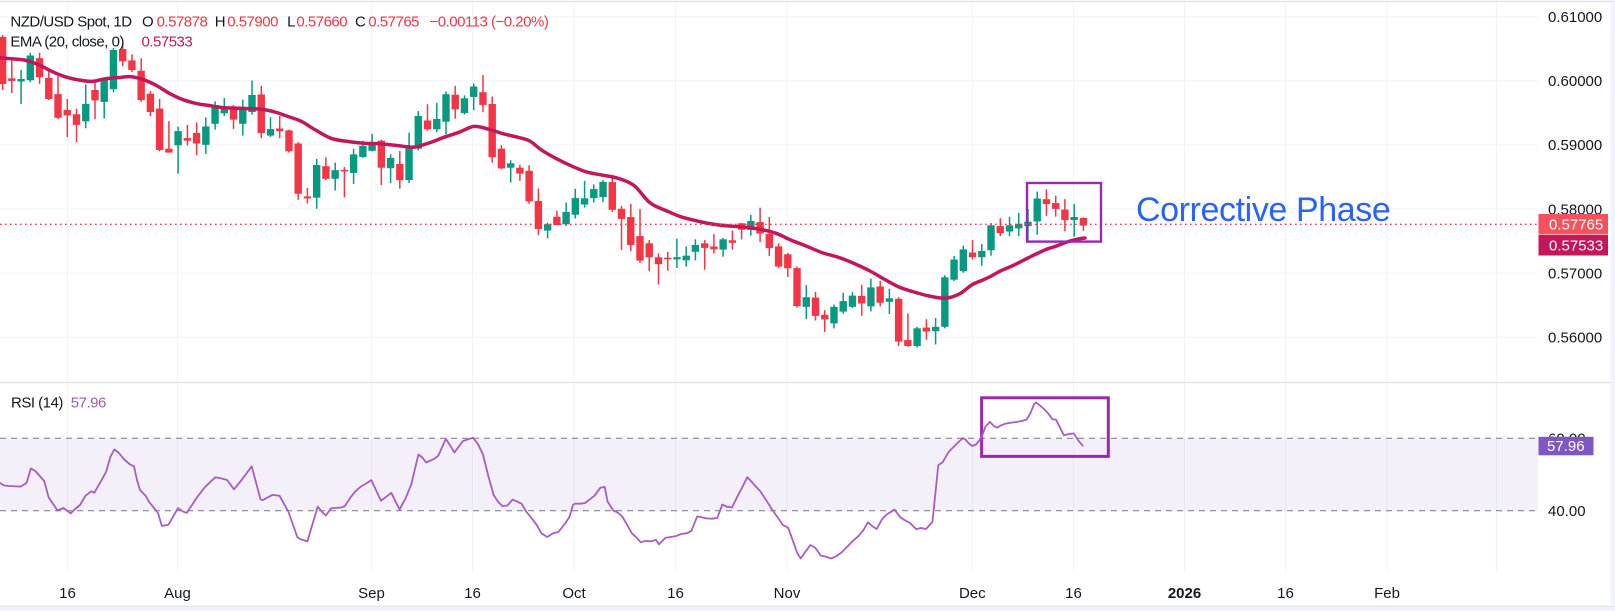  Describe the element at coordinates (67, 42) in the screenshot. I see `svg-text: EMA (20, close, 0)` at that location.